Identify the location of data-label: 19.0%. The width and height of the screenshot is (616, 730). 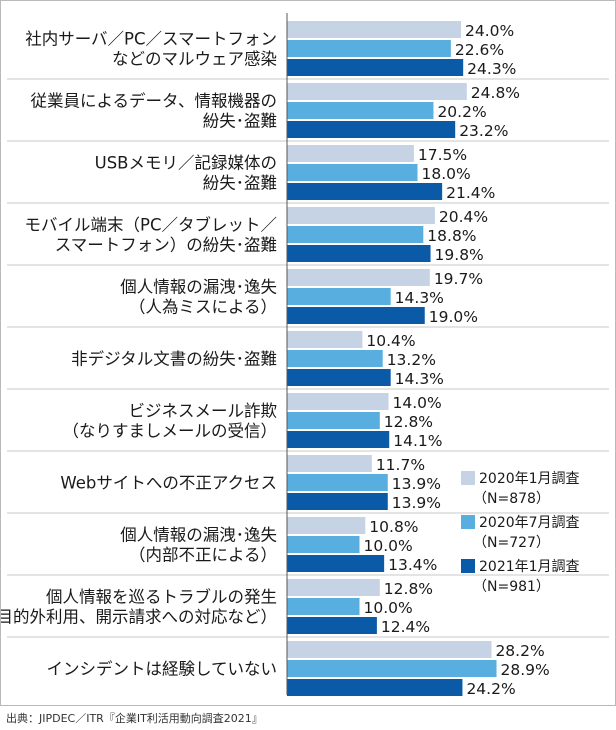
(453, 317).